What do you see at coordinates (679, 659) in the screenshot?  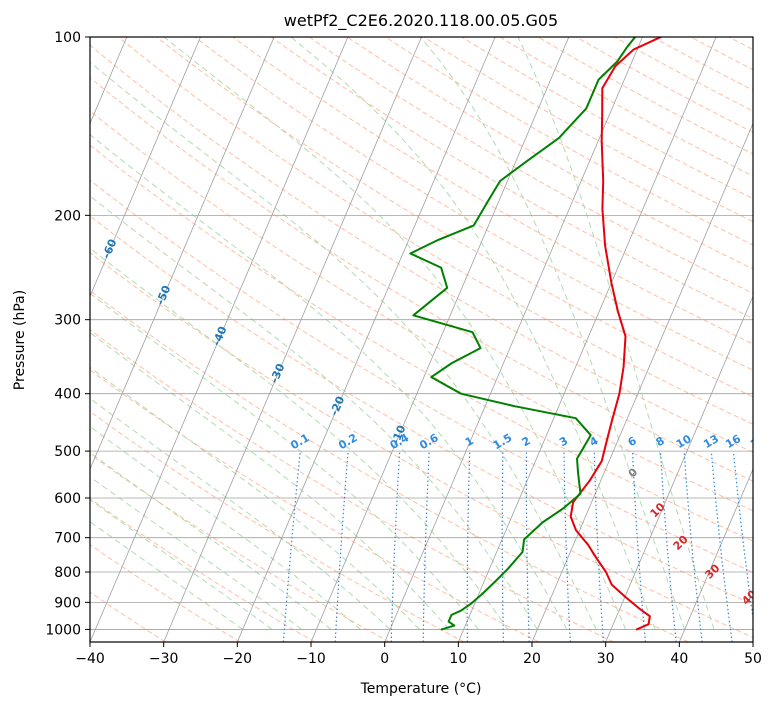 I see `x-tick-label: 40` at bounding box center [679, 659].